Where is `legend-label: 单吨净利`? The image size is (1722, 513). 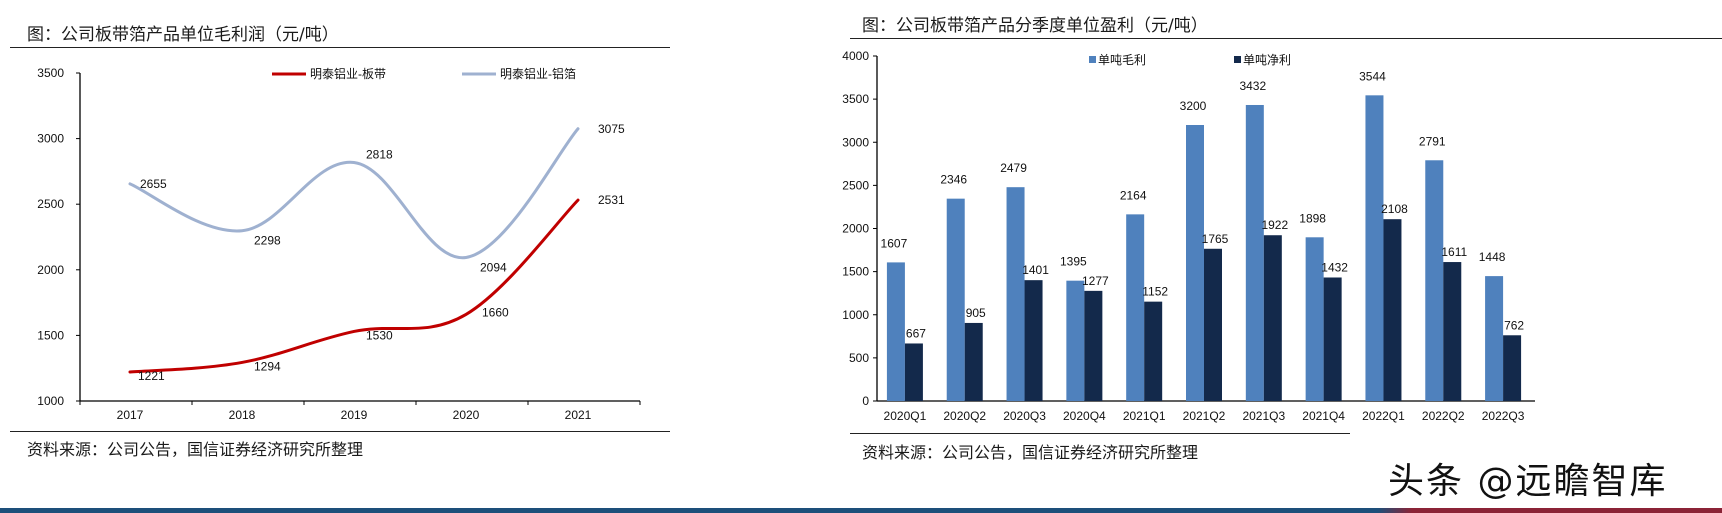 legend-label: 单吨净利 is located at coordinates (1267, 60).